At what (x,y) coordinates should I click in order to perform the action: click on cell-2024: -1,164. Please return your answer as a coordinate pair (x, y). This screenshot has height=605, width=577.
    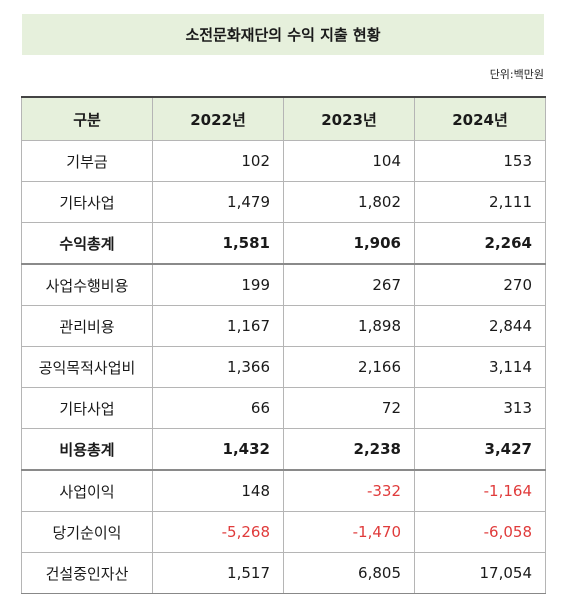
    Looking at the image, I should click on (480, 490).